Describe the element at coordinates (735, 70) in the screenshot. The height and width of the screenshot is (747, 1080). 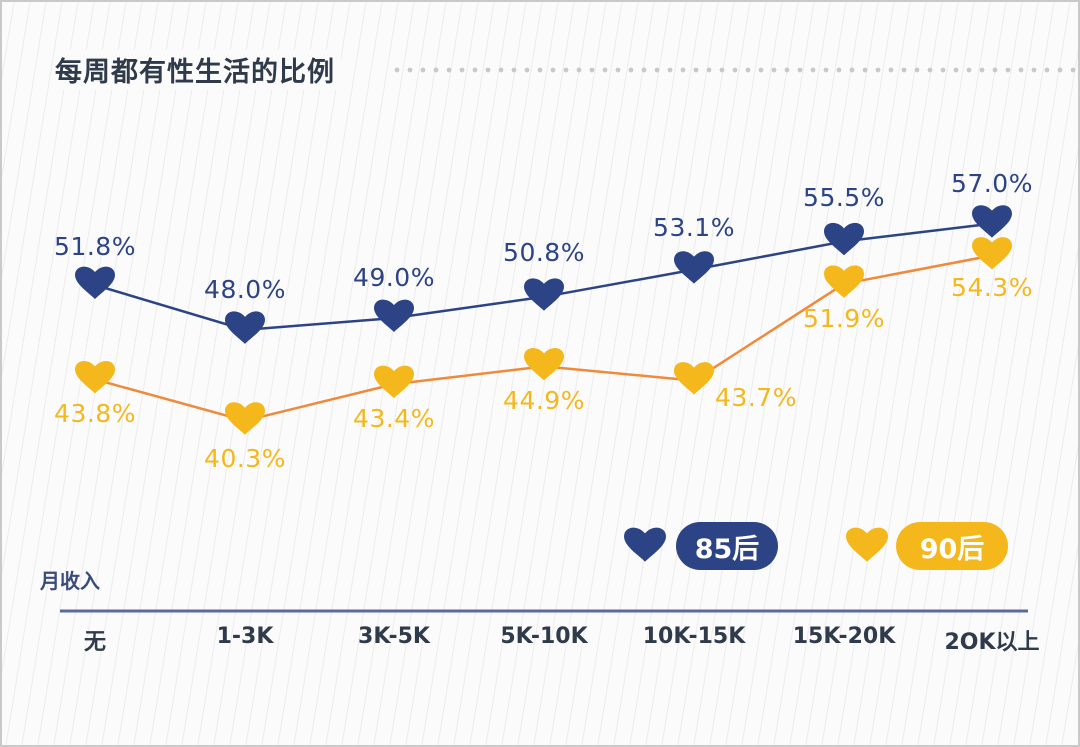
I see `title-dotted-rule` at that location.